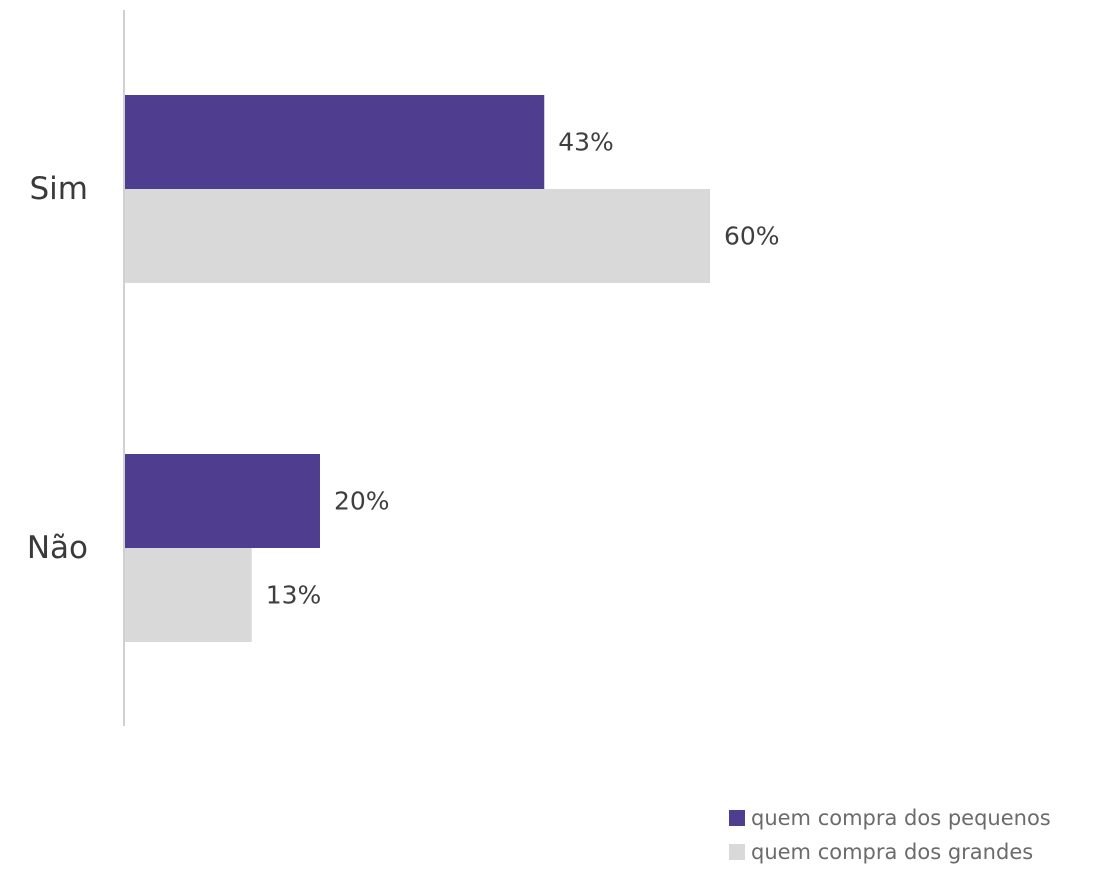 This screenshot has width=1096, height=885. Describe the element at coordinates (362, 501) in the screenshot. I see `data-label-pequenos-1: 20%` at that location.